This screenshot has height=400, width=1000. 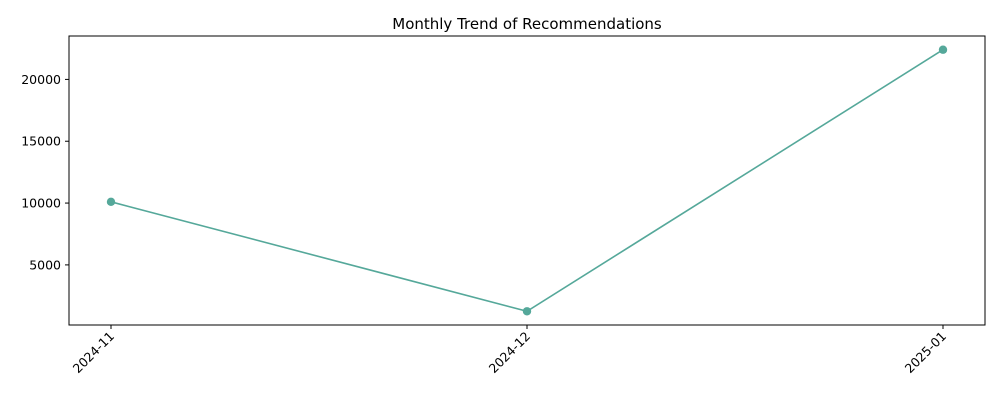 I want to click on x-axis-ticks: 2024-11 2024-12 2025-01, so click(x=510, y=351).